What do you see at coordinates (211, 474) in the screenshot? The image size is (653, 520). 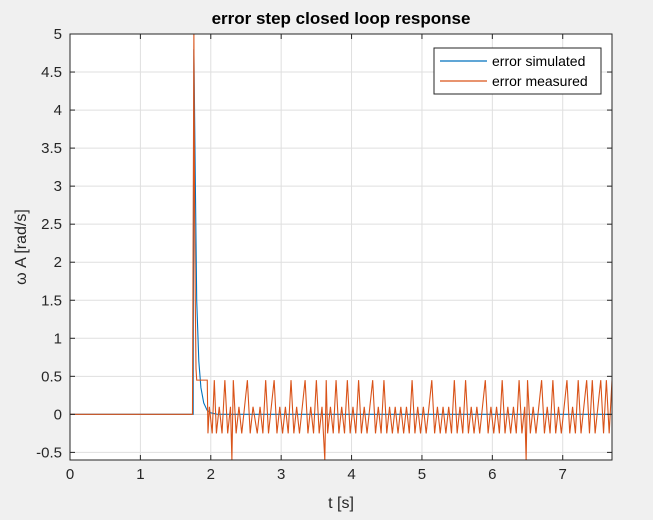 I see `x-tick-label: 2` at bounding box center [211, 474].